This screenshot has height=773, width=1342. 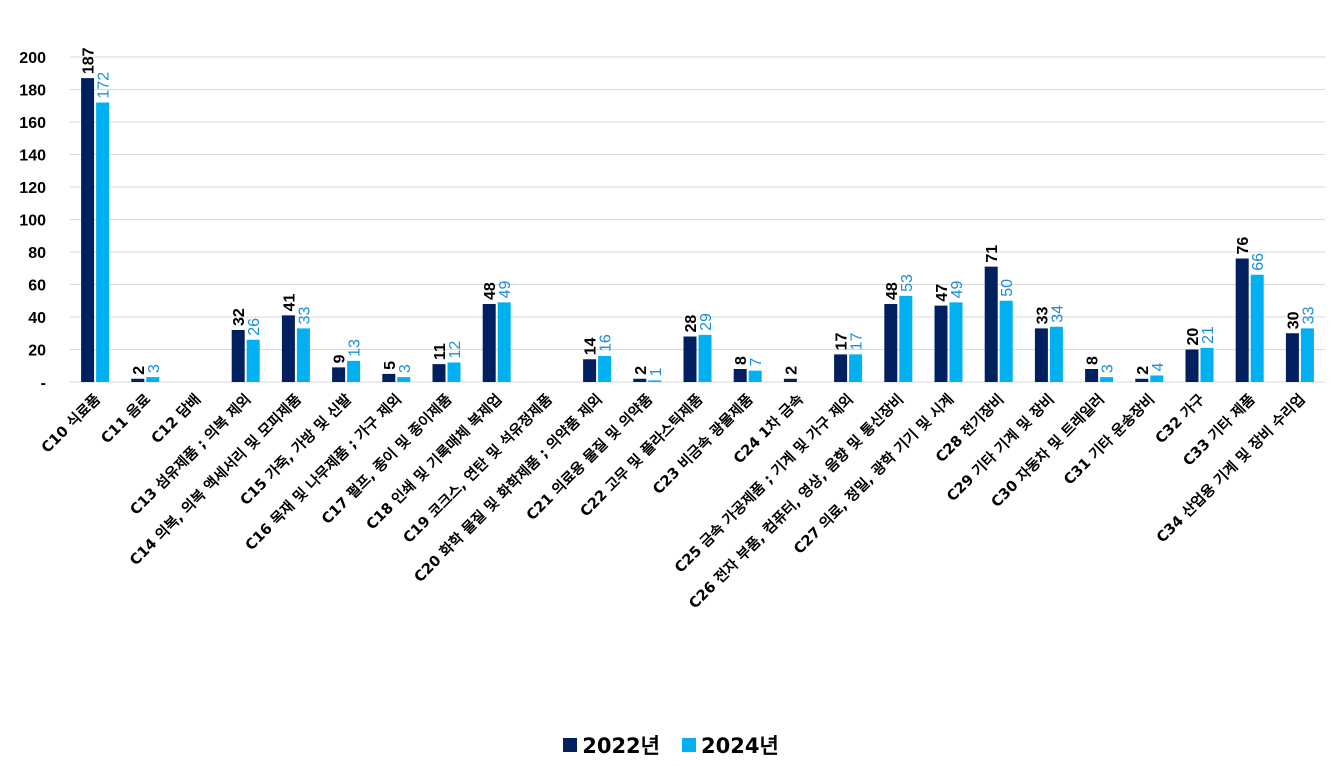 I want to click on data-label-2022: 30, so click(x=1293, y=320).